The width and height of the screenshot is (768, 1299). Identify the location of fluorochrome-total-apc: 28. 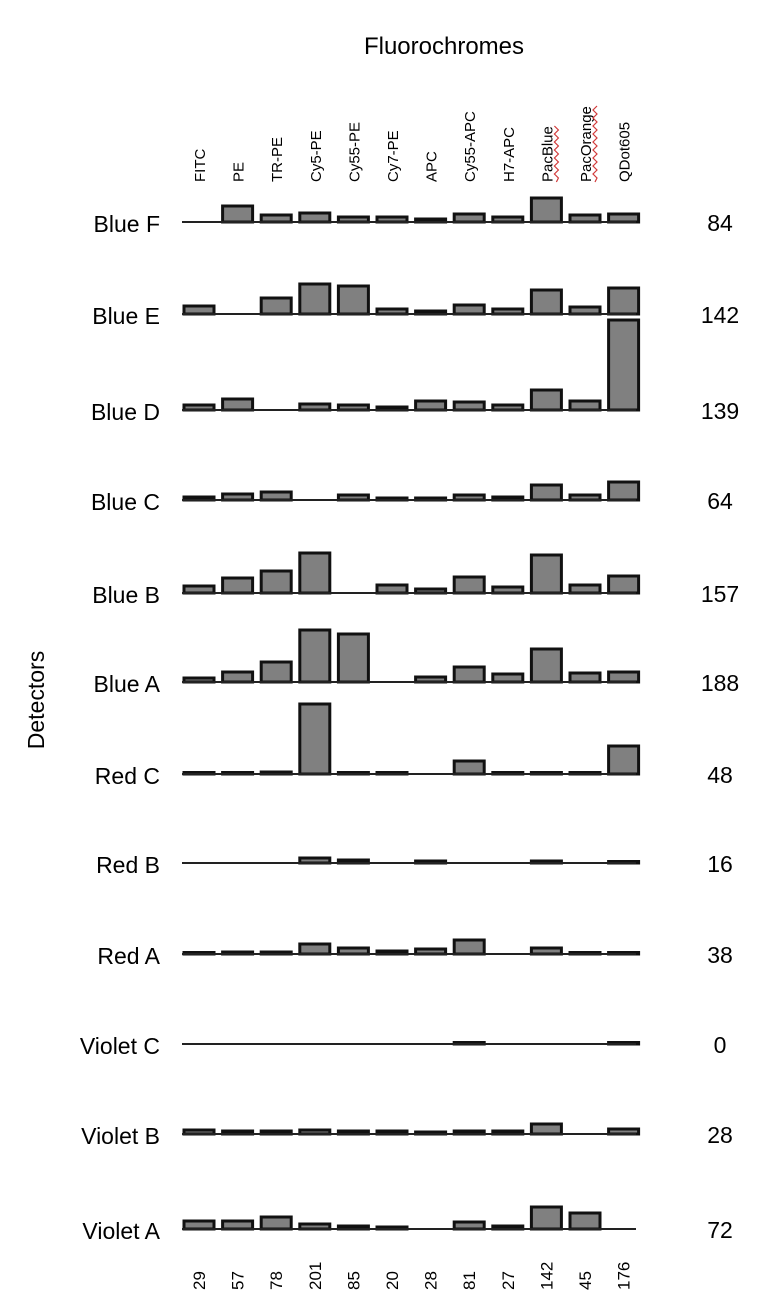
(431, 1280).